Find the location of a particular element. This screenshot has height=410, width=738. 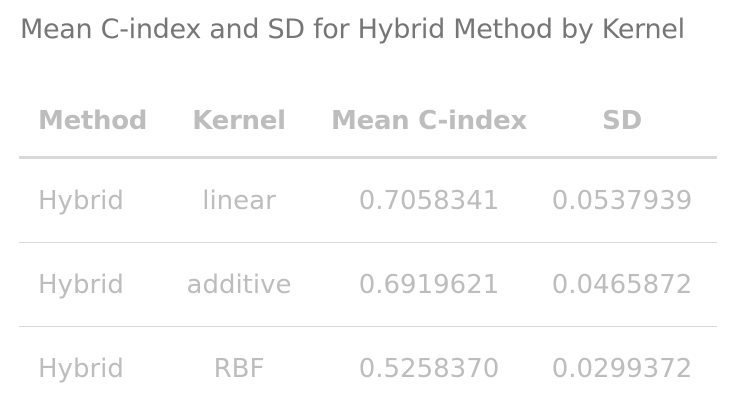

cell-sd: 0.0465872 is located at coordinates (622, 285).